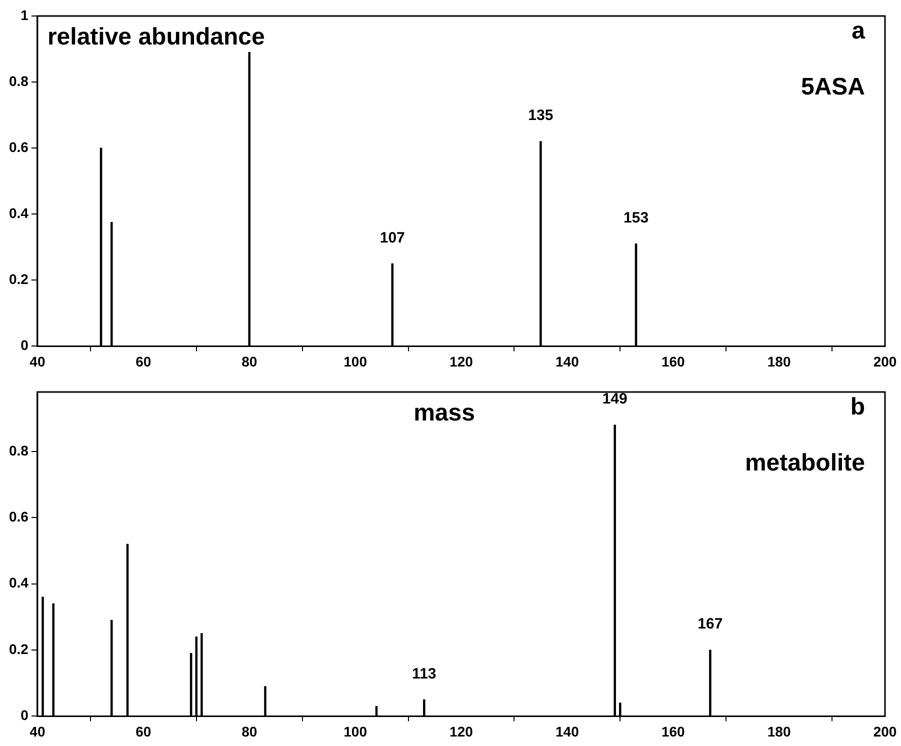  What do you see at coordinates (857, 407) in the screenshot?
I see `annotation: b` at bounding box center [857, 407].